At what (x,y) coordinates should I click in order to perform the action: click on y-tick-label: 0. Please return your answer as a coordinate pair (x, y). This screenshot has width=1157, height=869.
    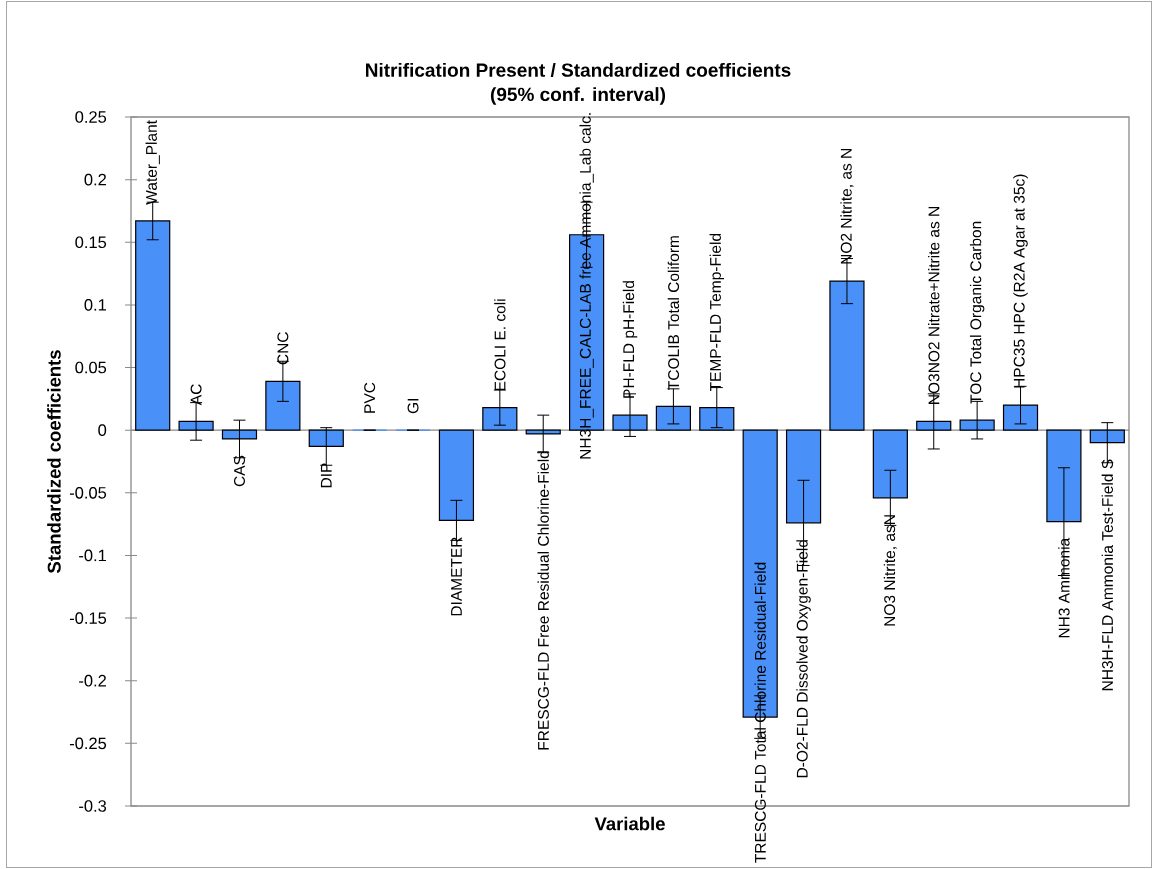
    Looking at the image, I should click on (102, 430).